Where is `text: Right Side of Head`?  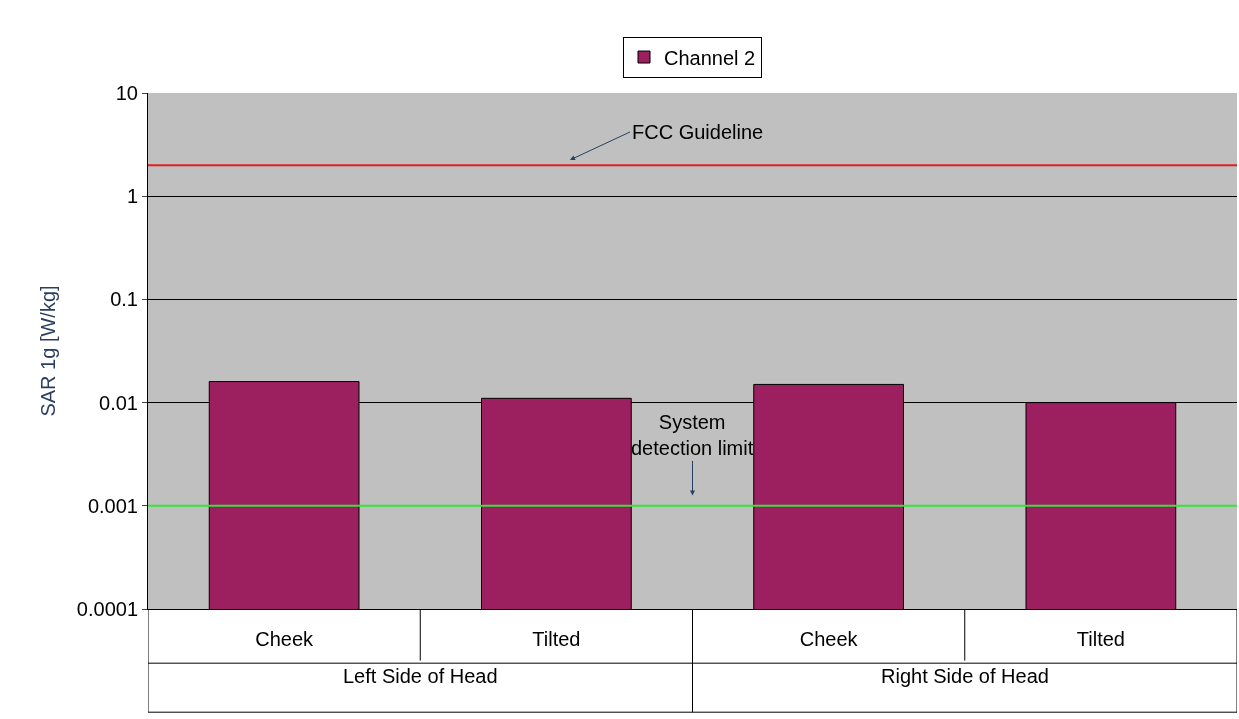 text: Right Side of Head is located at coordinates (965, 676).